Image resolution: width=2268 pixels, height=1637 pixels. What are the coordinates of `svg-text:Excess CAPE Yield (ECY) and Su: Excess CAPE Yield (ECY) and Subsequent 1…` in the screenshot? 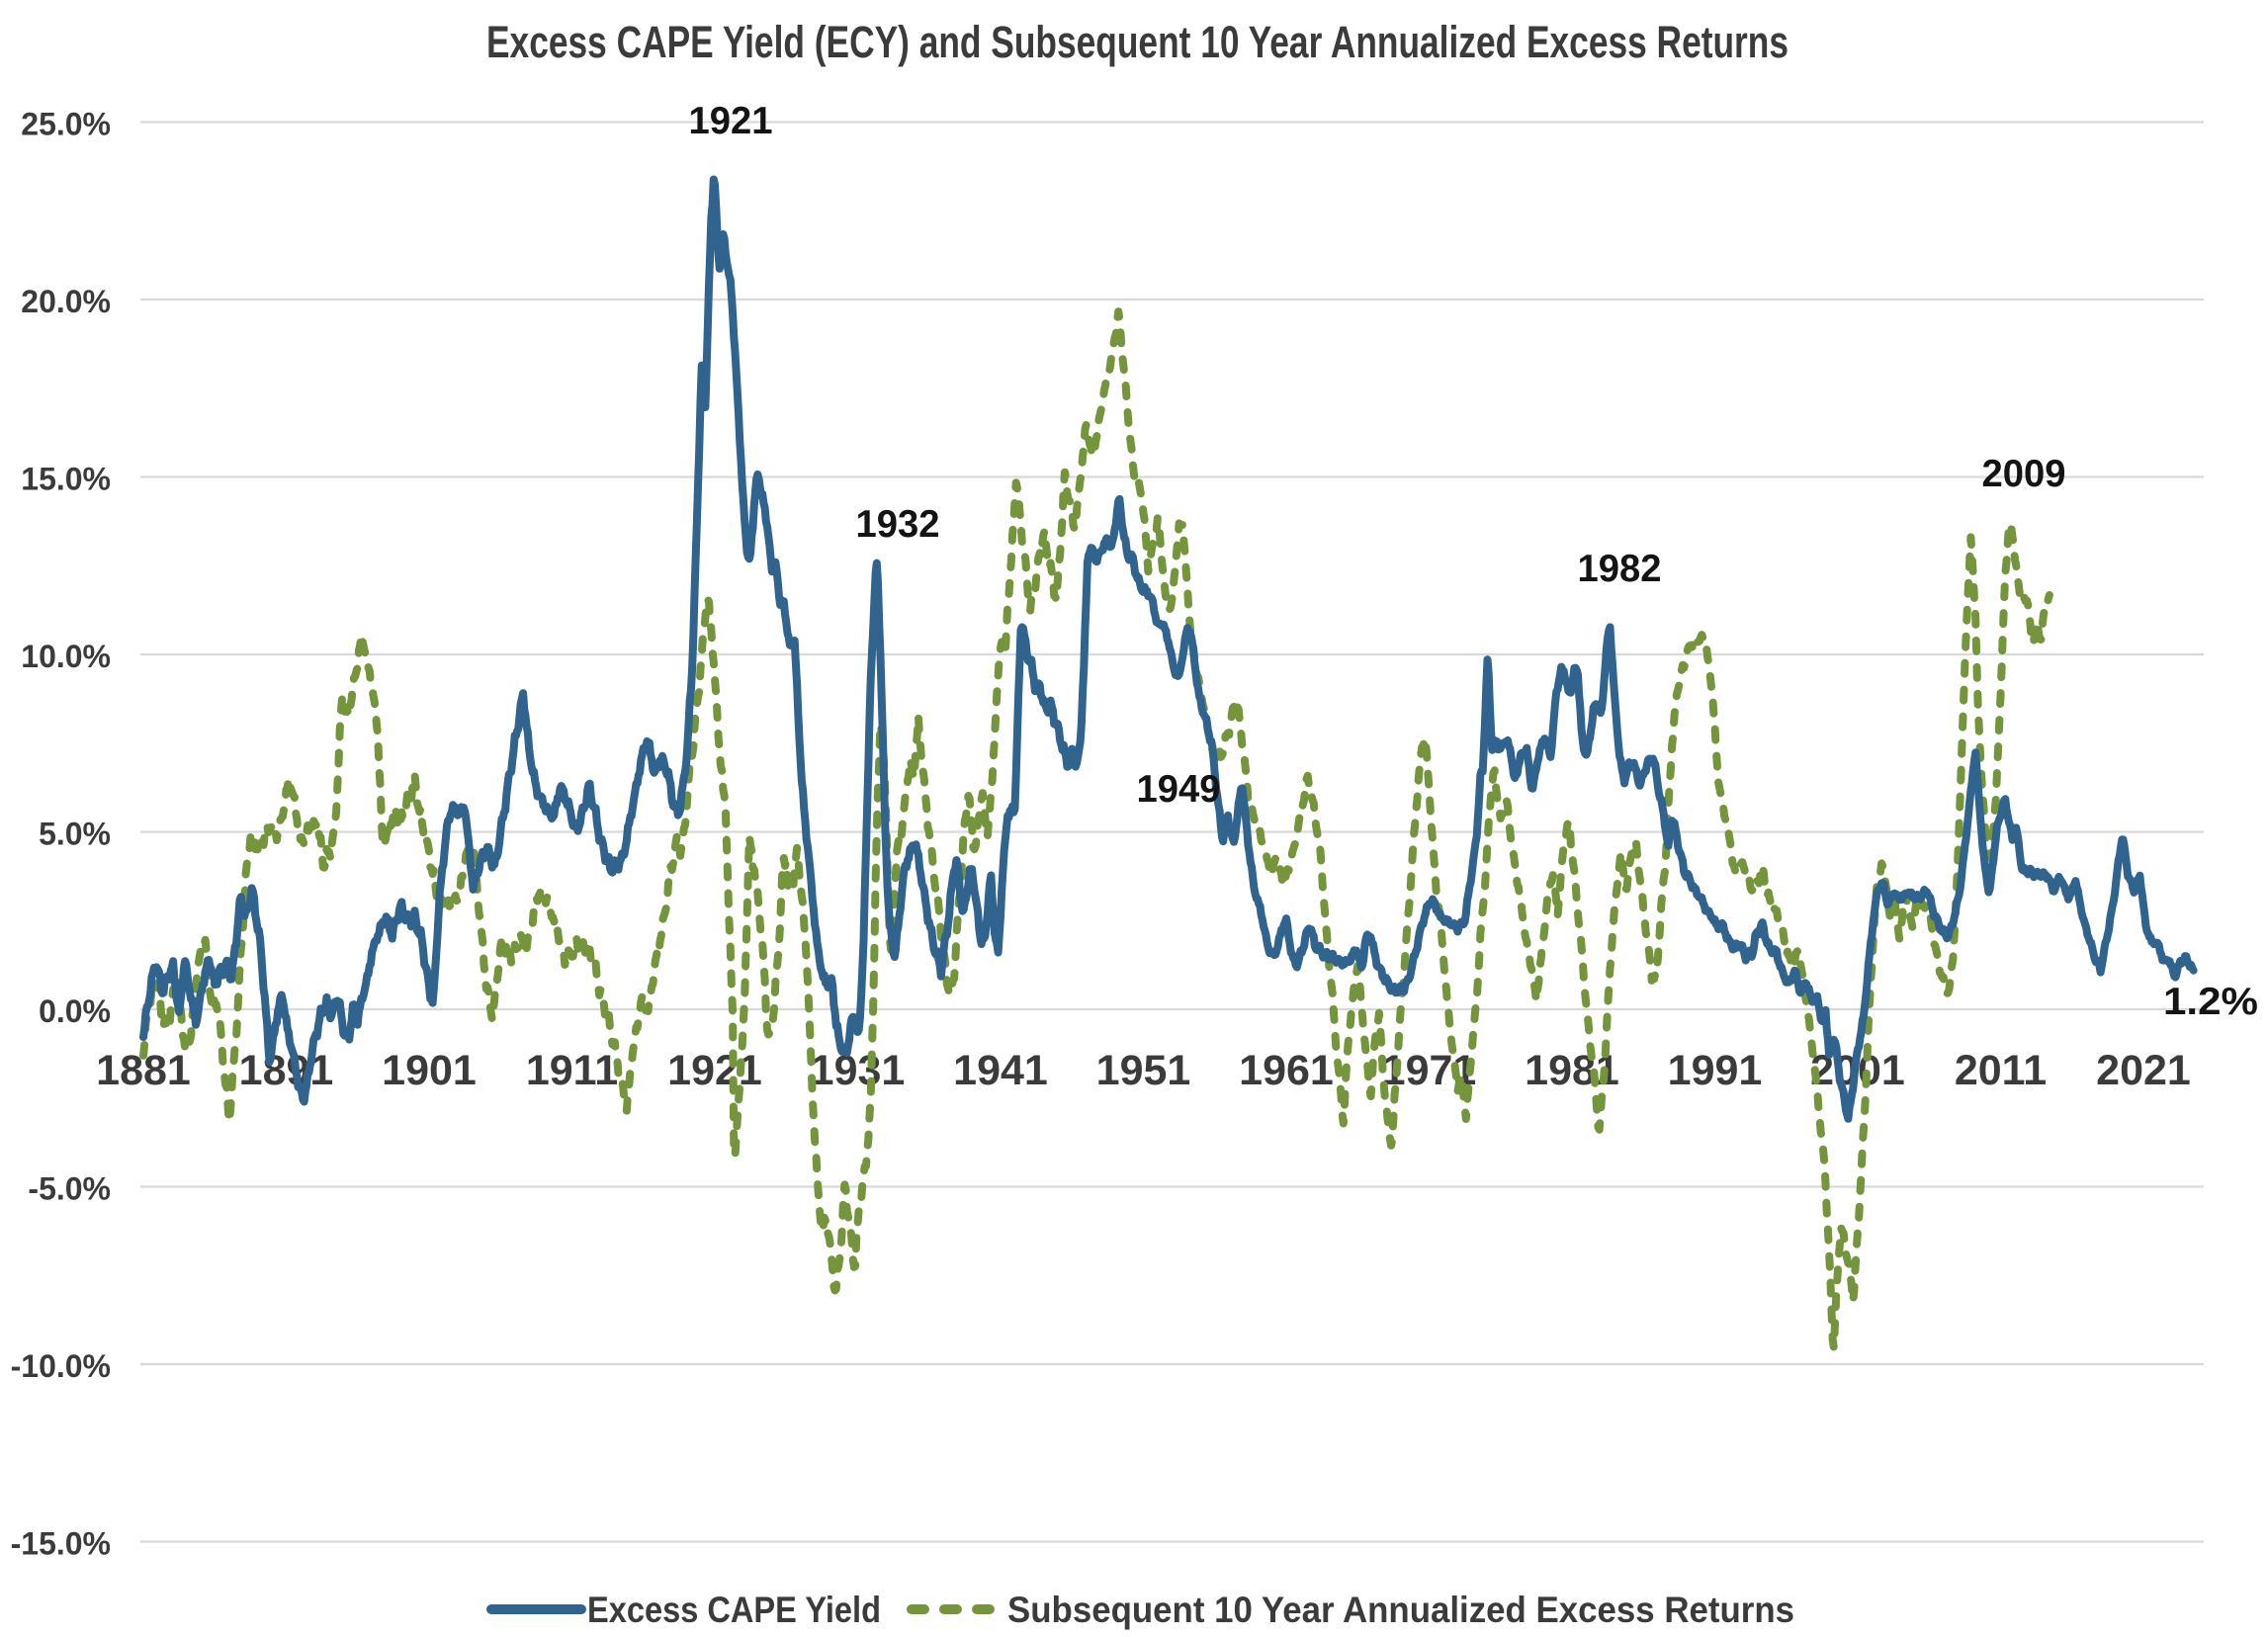 It's located at (1137, 42).